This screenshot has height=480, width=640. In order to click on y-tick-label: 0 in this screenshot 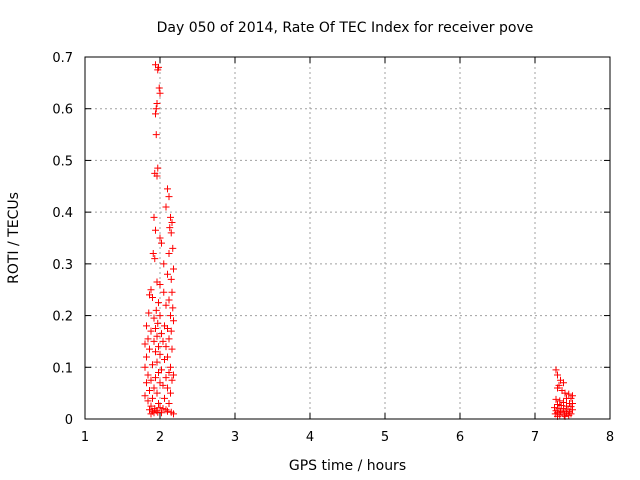, I will do `click(69, 420)`.